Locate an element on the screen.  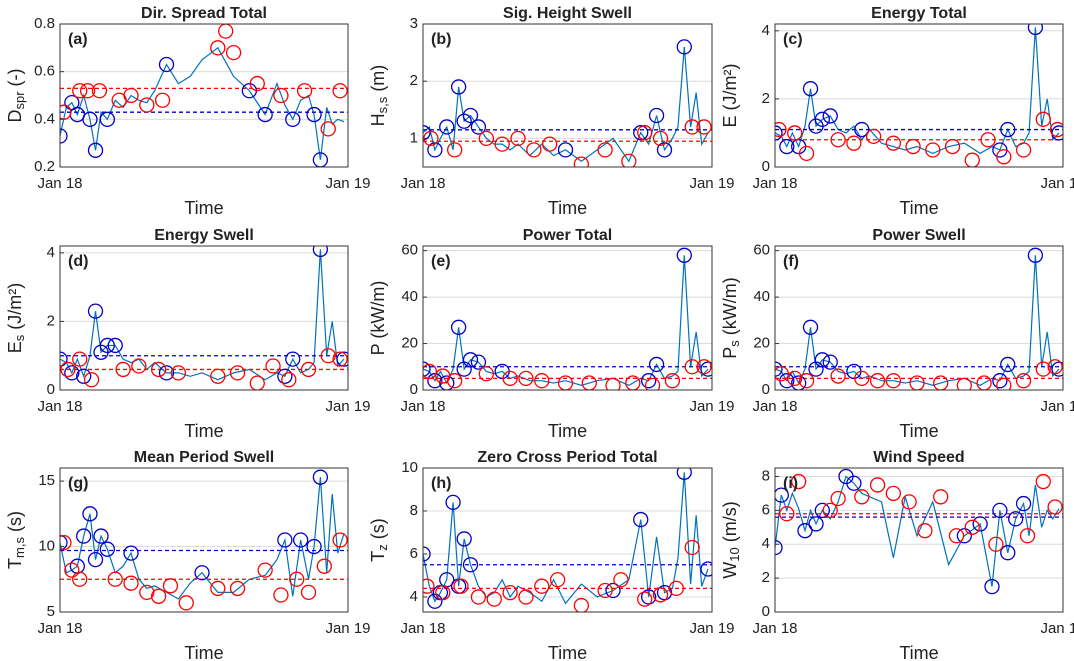
y-label-base: E is located at coordinates (730, 121).